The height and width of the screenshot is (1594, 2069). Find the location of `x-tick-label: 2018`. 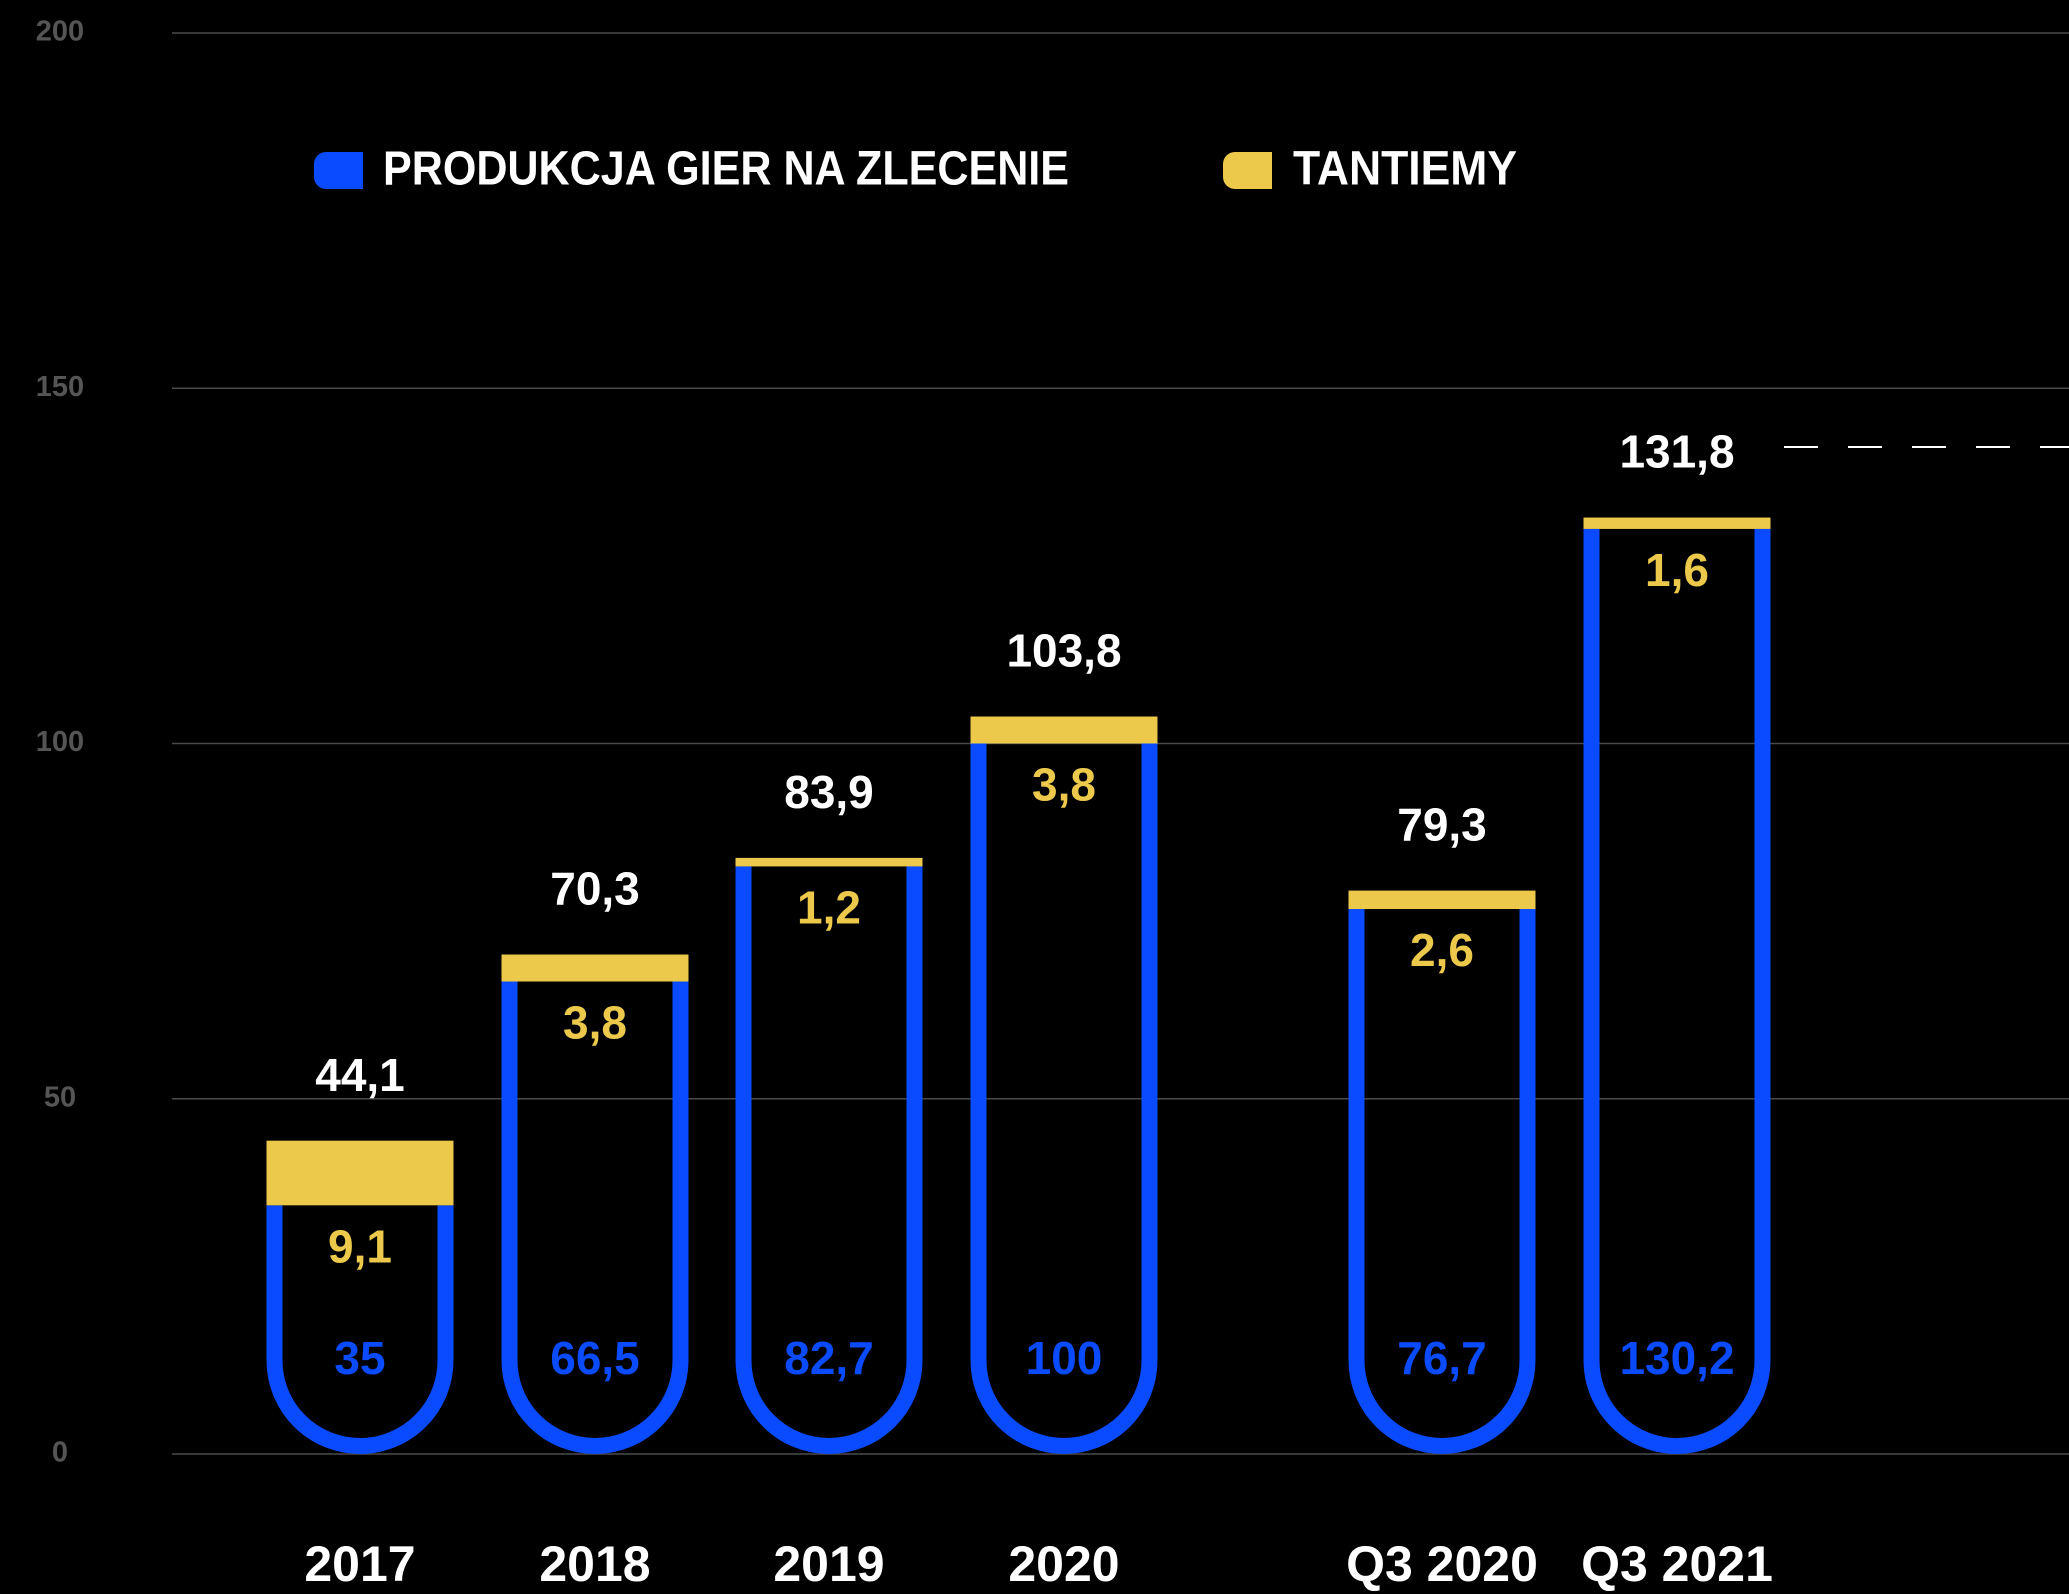

x-tick-label: 2018 is located at coordinates (594, 1564).